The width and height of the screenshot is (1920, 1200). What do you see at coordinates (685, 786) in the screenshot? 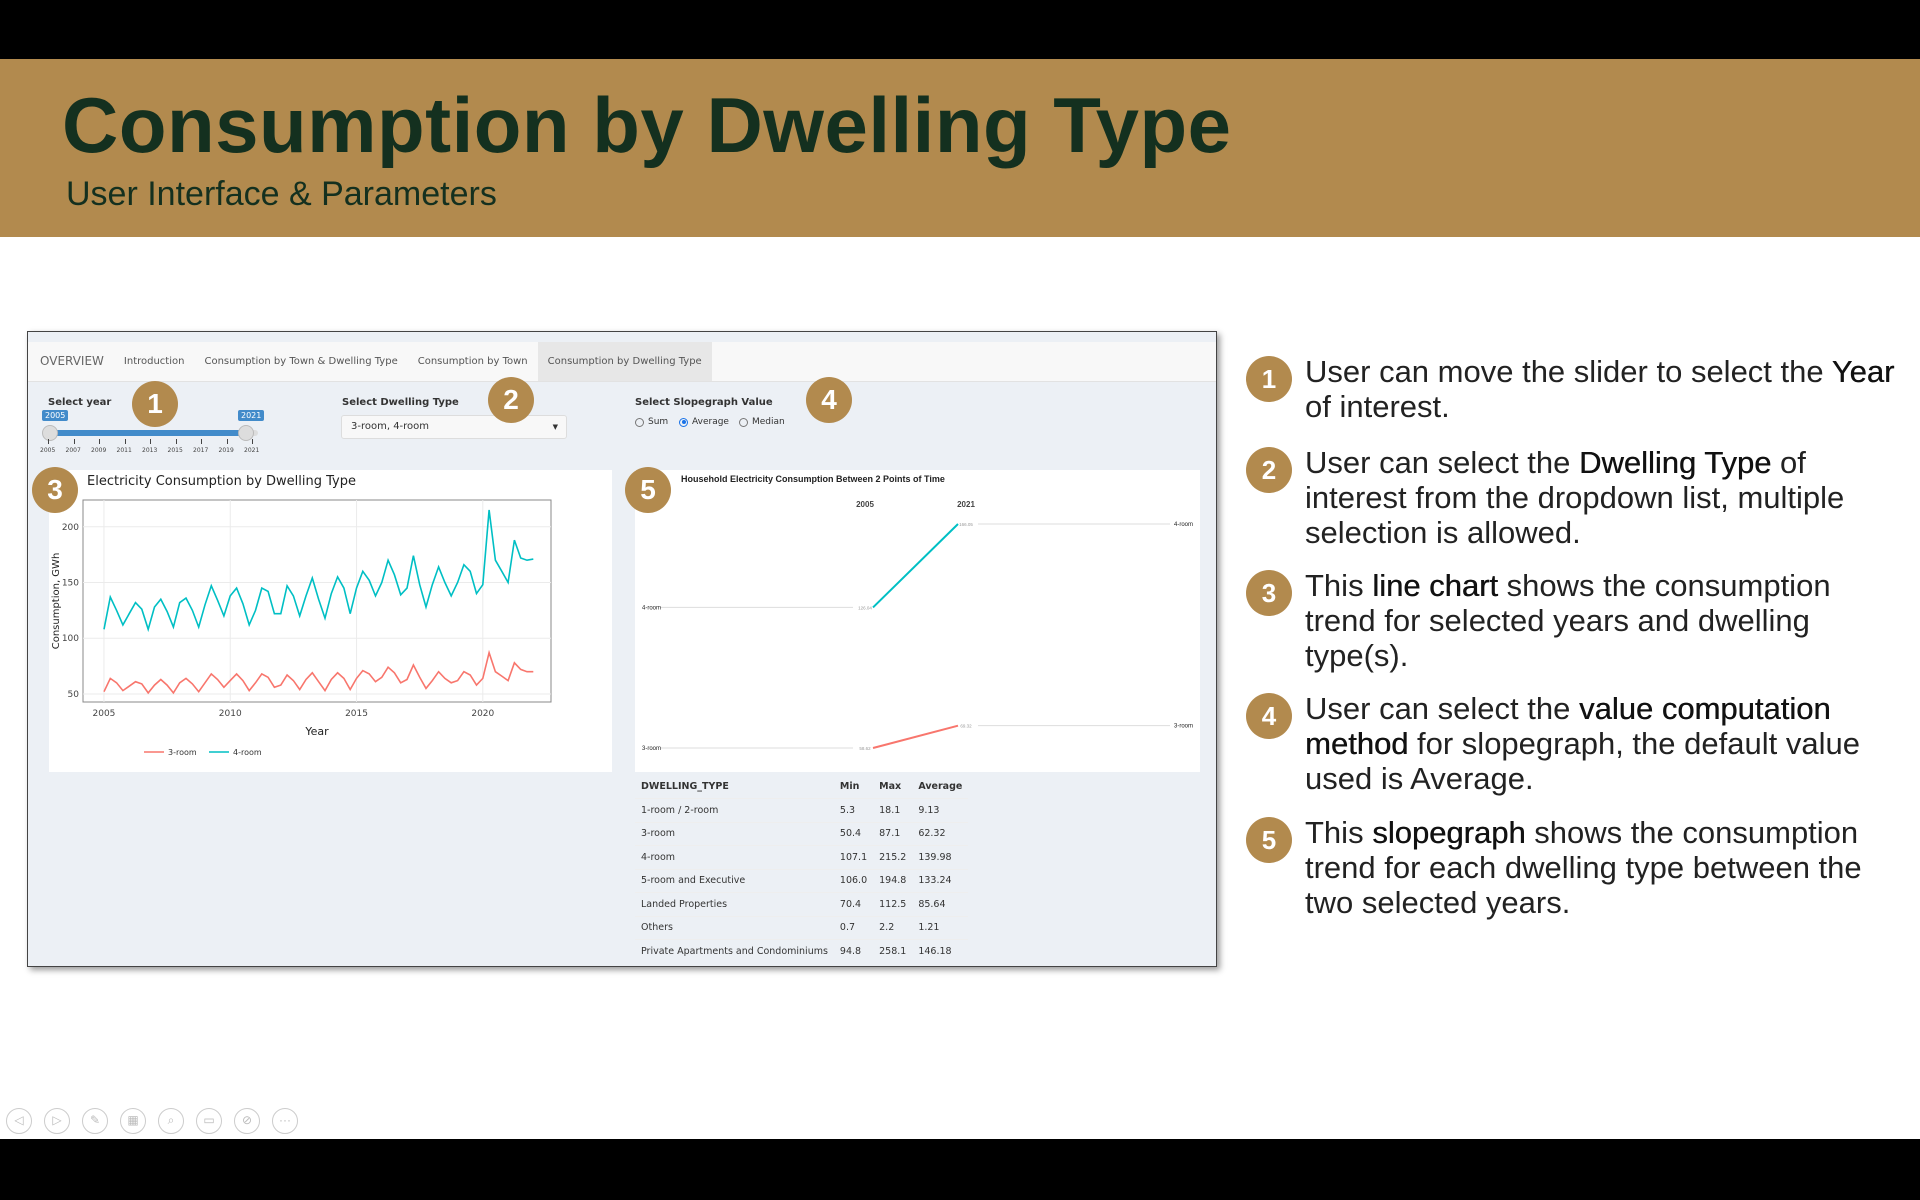
I see `column-header: DWELLING_TYPE` at bounding box center [685, 786].